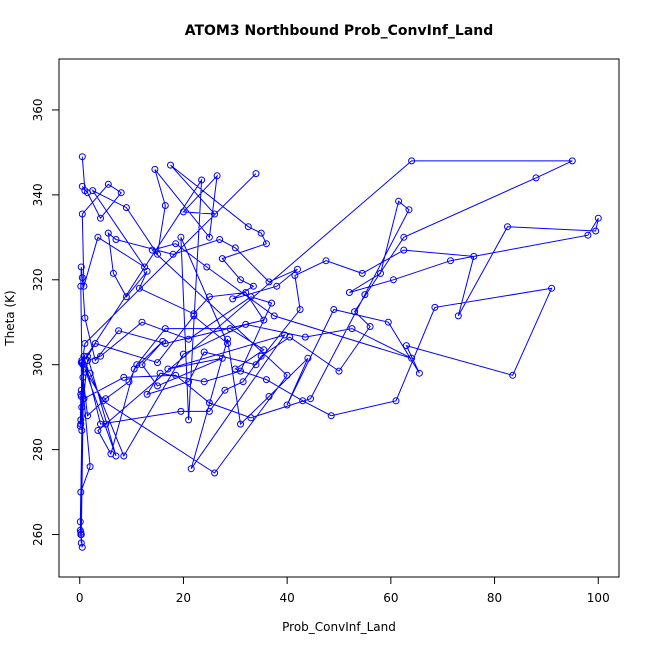 Image resolution: width=650 pixels, height=650 pixels. I want to click on x-tick-label: 40, so click(287, 598).